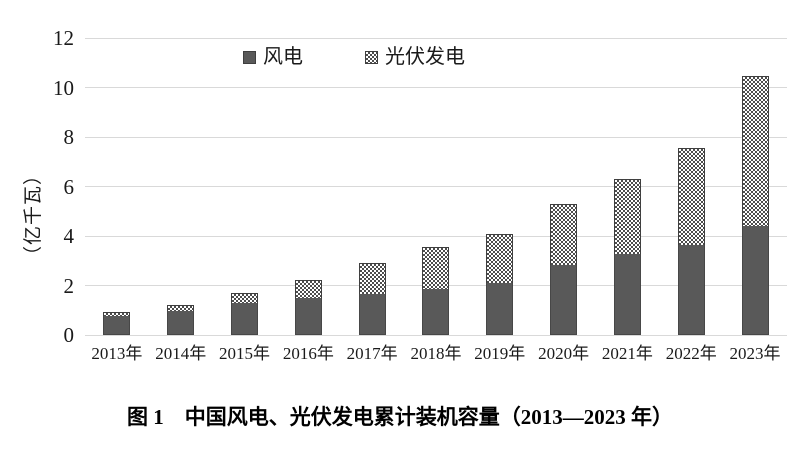  I want to click on legend-item-solar: 光伏发电, so click(415, 57).